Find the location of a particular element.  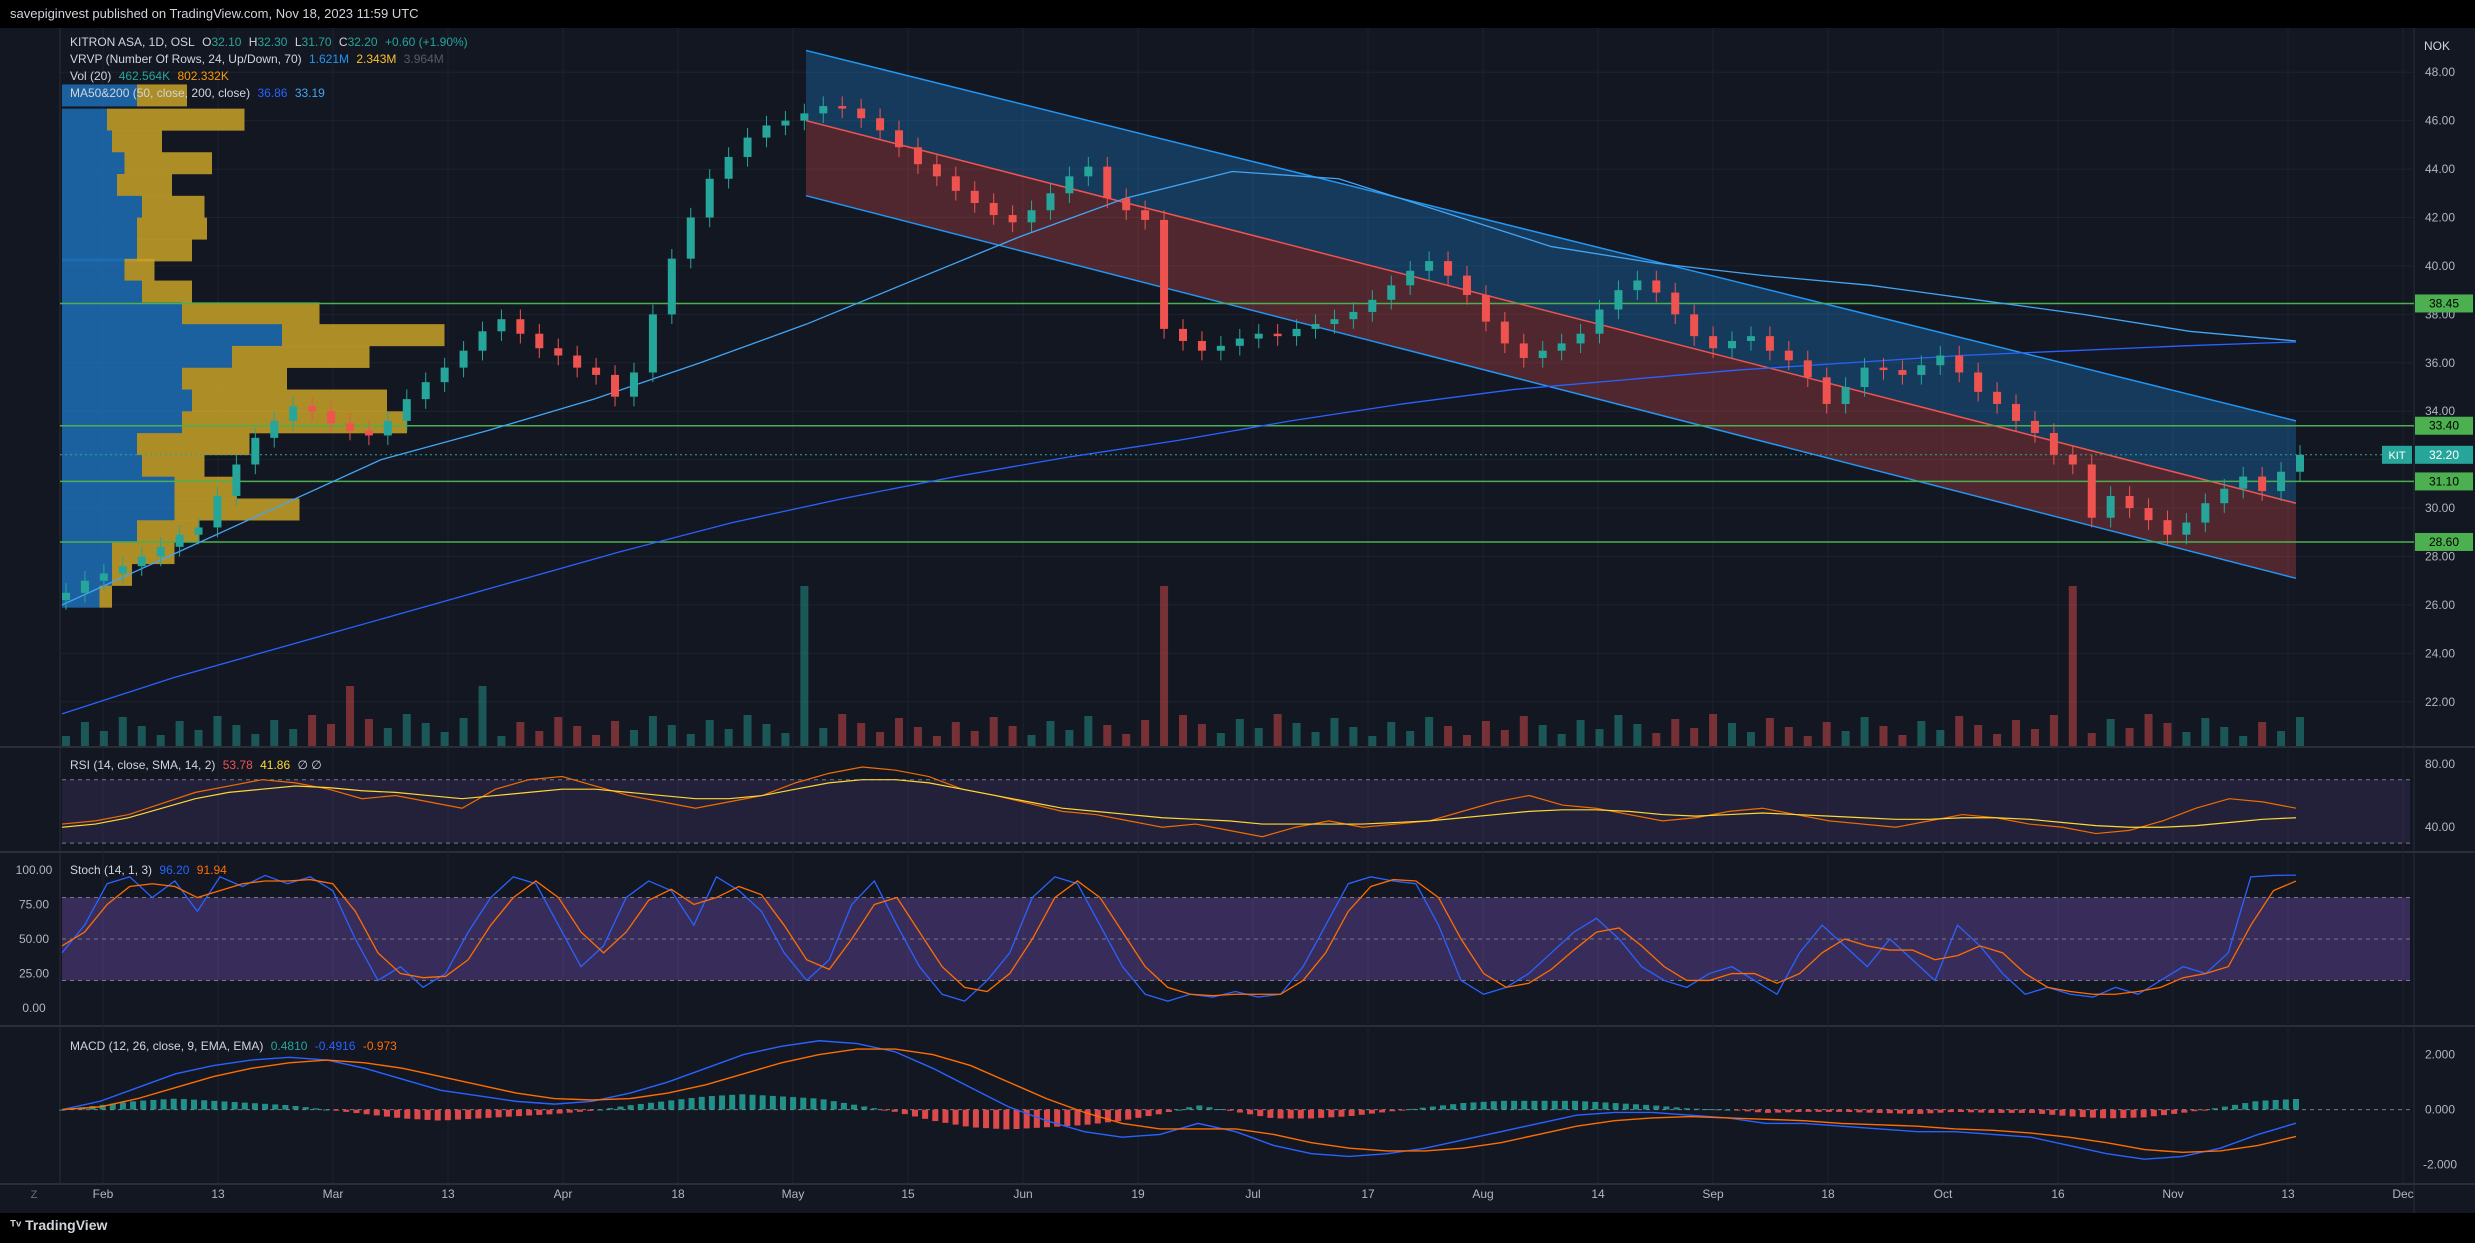

x-tick-label: 17 is located at coordinates (1368, 1194).